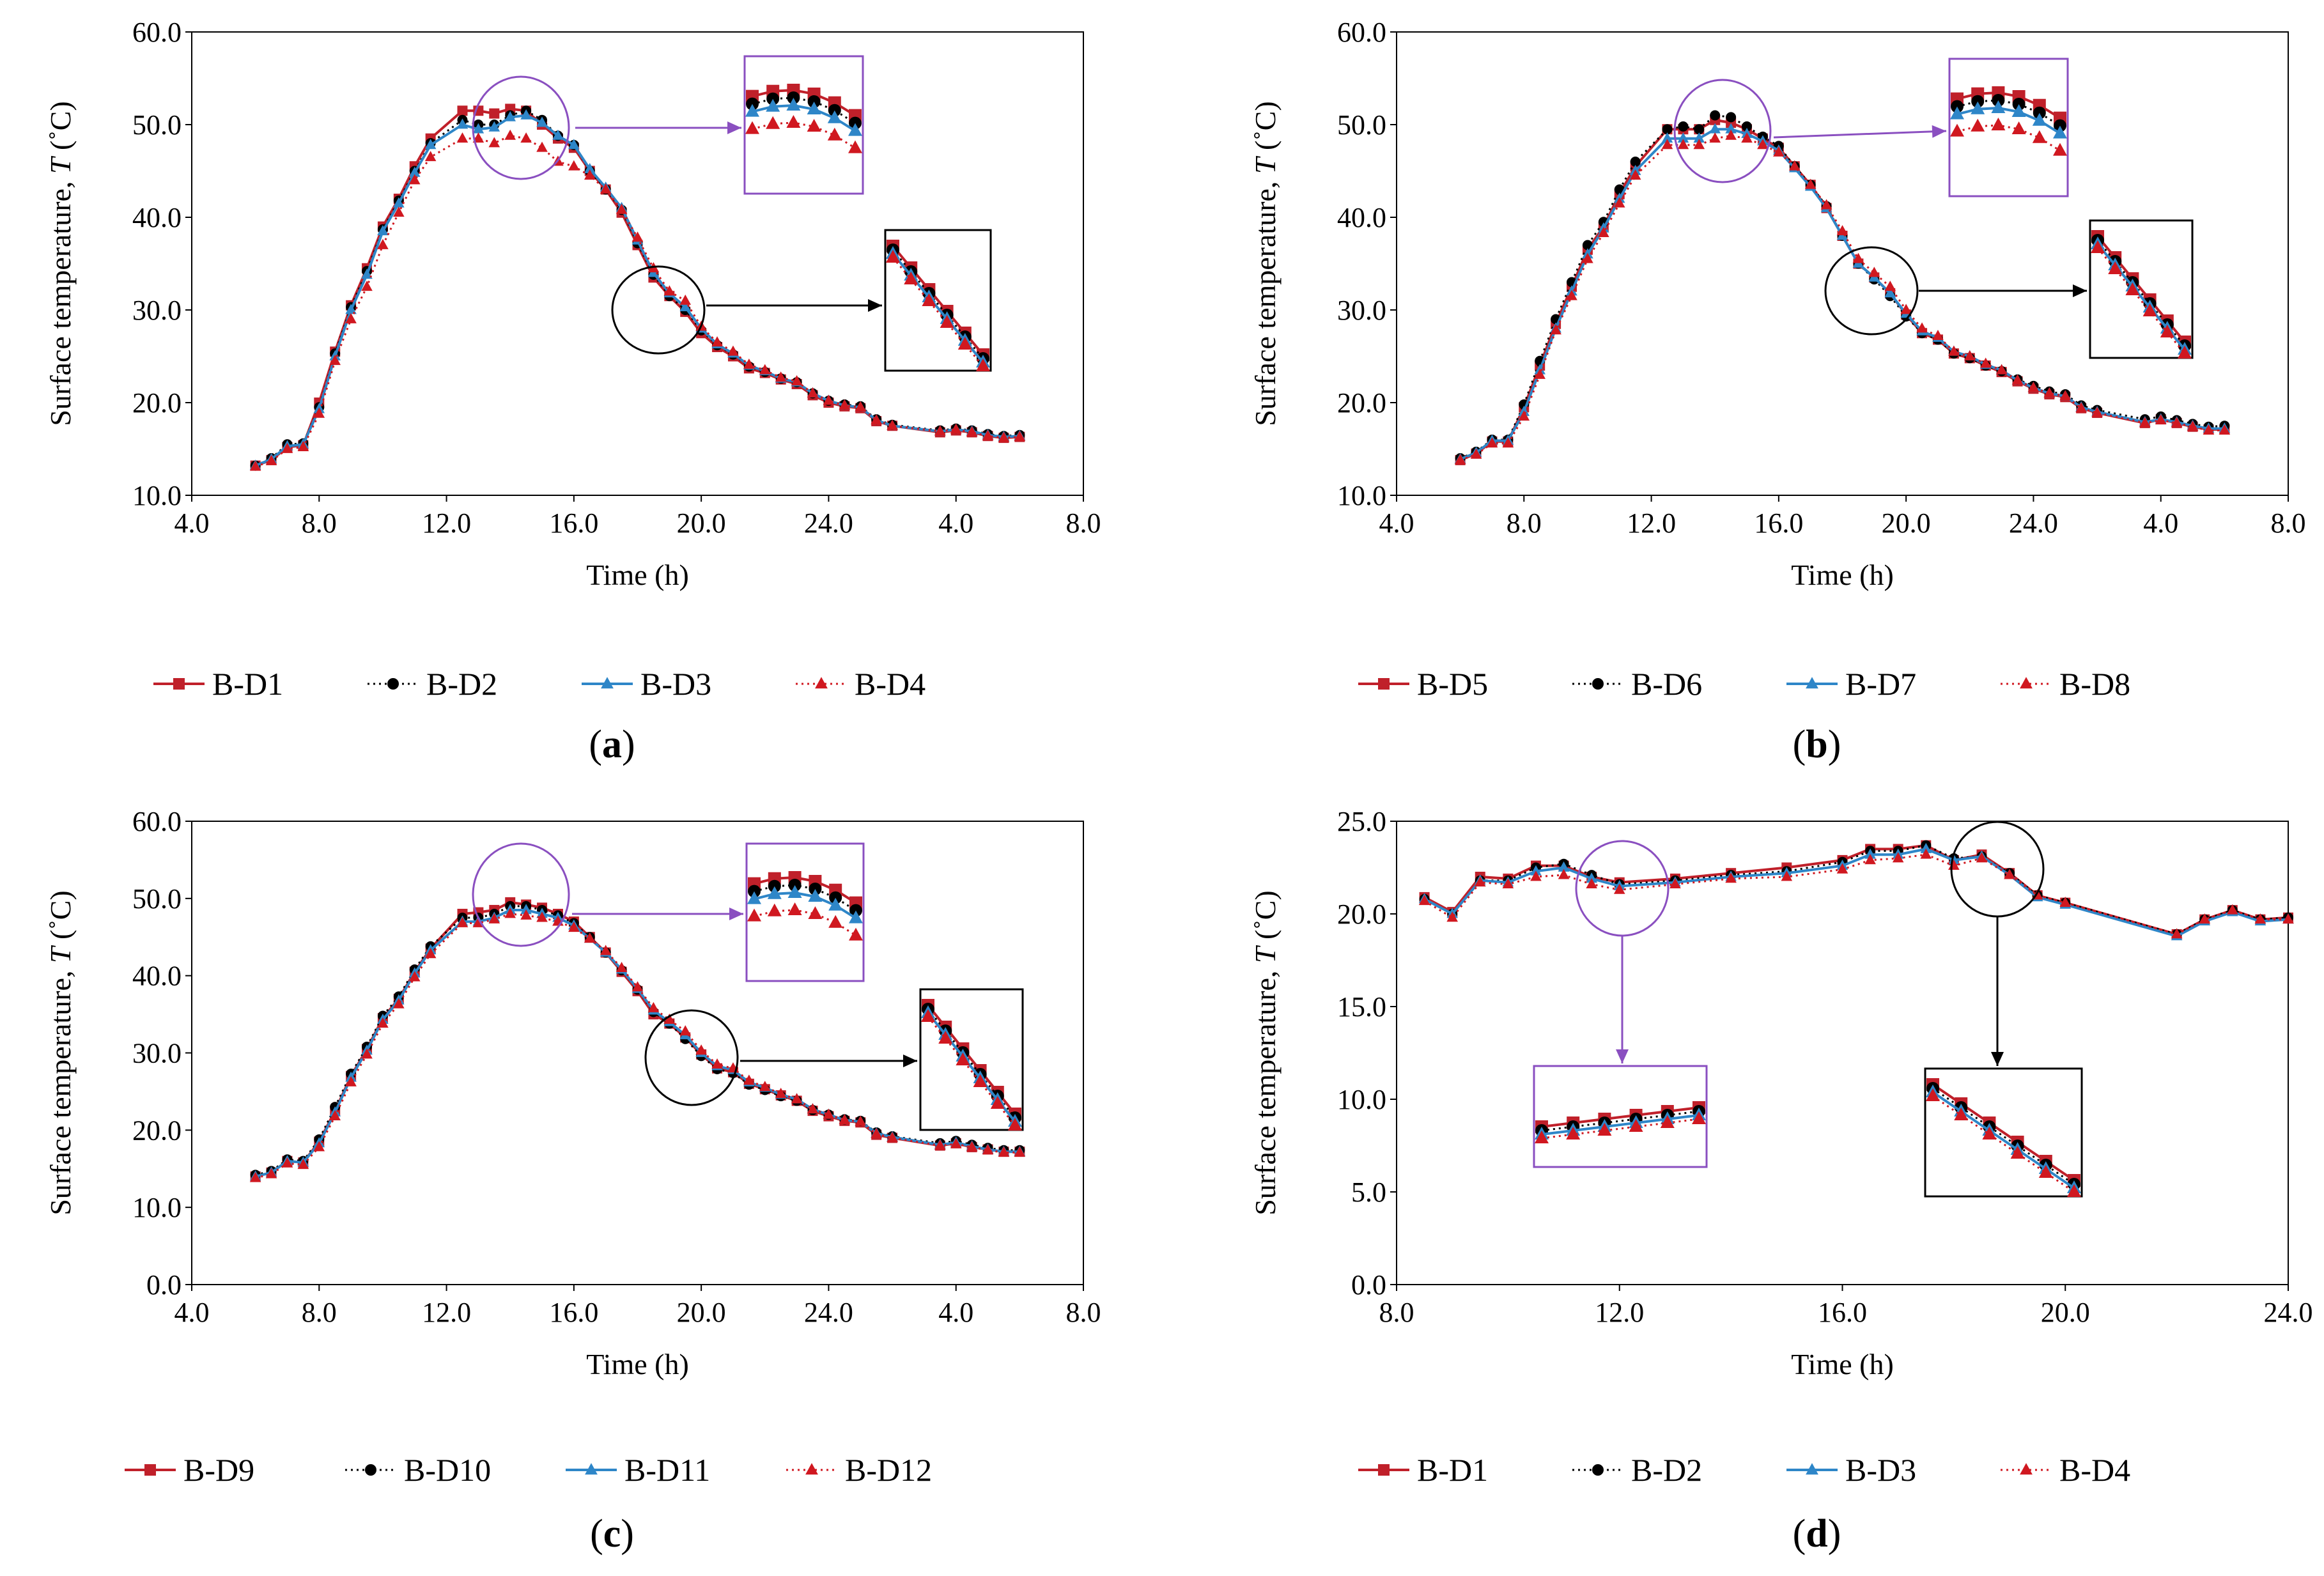 The height and width of the screenshot is (1576, 2324). Describe the element at coordinates (888, 1470) in the screenshot. I see `legend-label: B-D12` at that location.